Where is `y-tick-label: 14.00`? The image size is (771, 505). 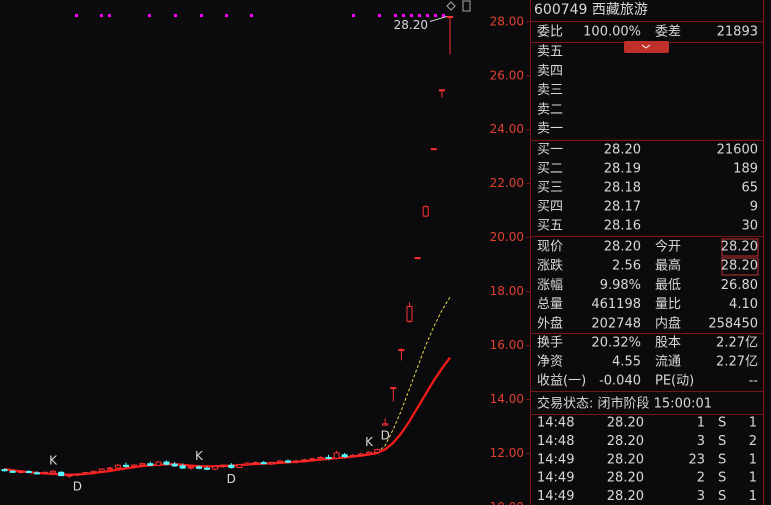
y-tick-label: 14.00 is located at coordinates (507, 399).